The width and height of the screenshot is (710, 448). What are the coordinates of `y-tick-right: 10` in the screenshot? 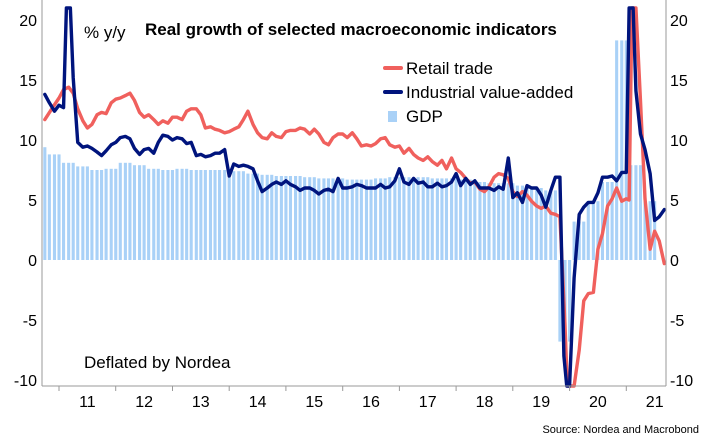 It's located at (679, 141).